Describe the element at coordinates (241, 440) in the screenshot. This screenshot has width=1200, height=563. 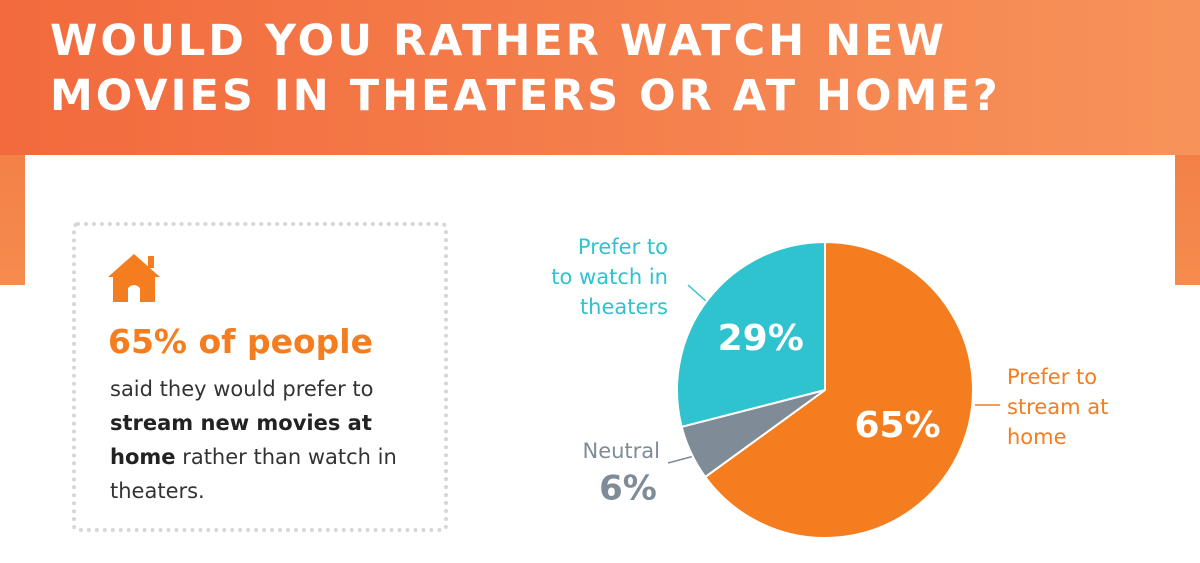
I see `callout-text: stream new movies at home` at that location.